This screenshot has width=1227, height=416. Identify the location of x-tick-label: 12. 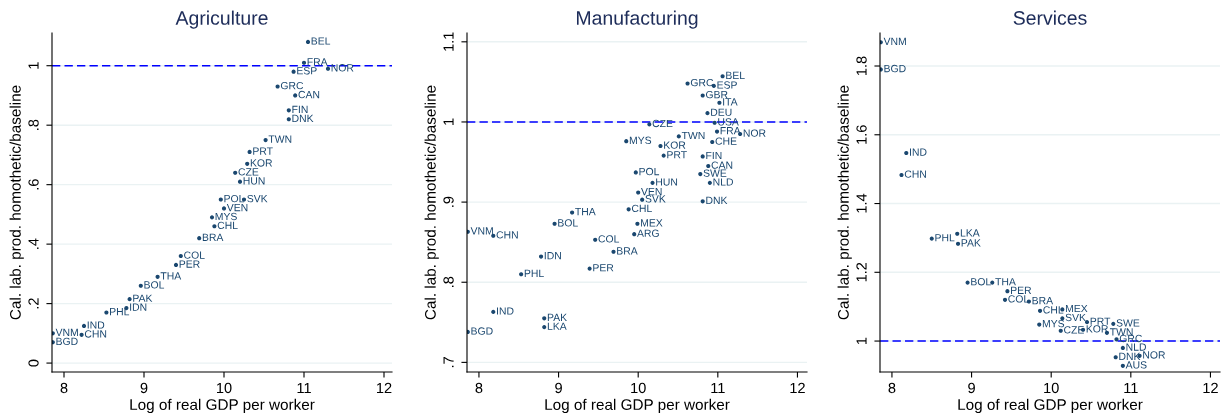
(797, 387).